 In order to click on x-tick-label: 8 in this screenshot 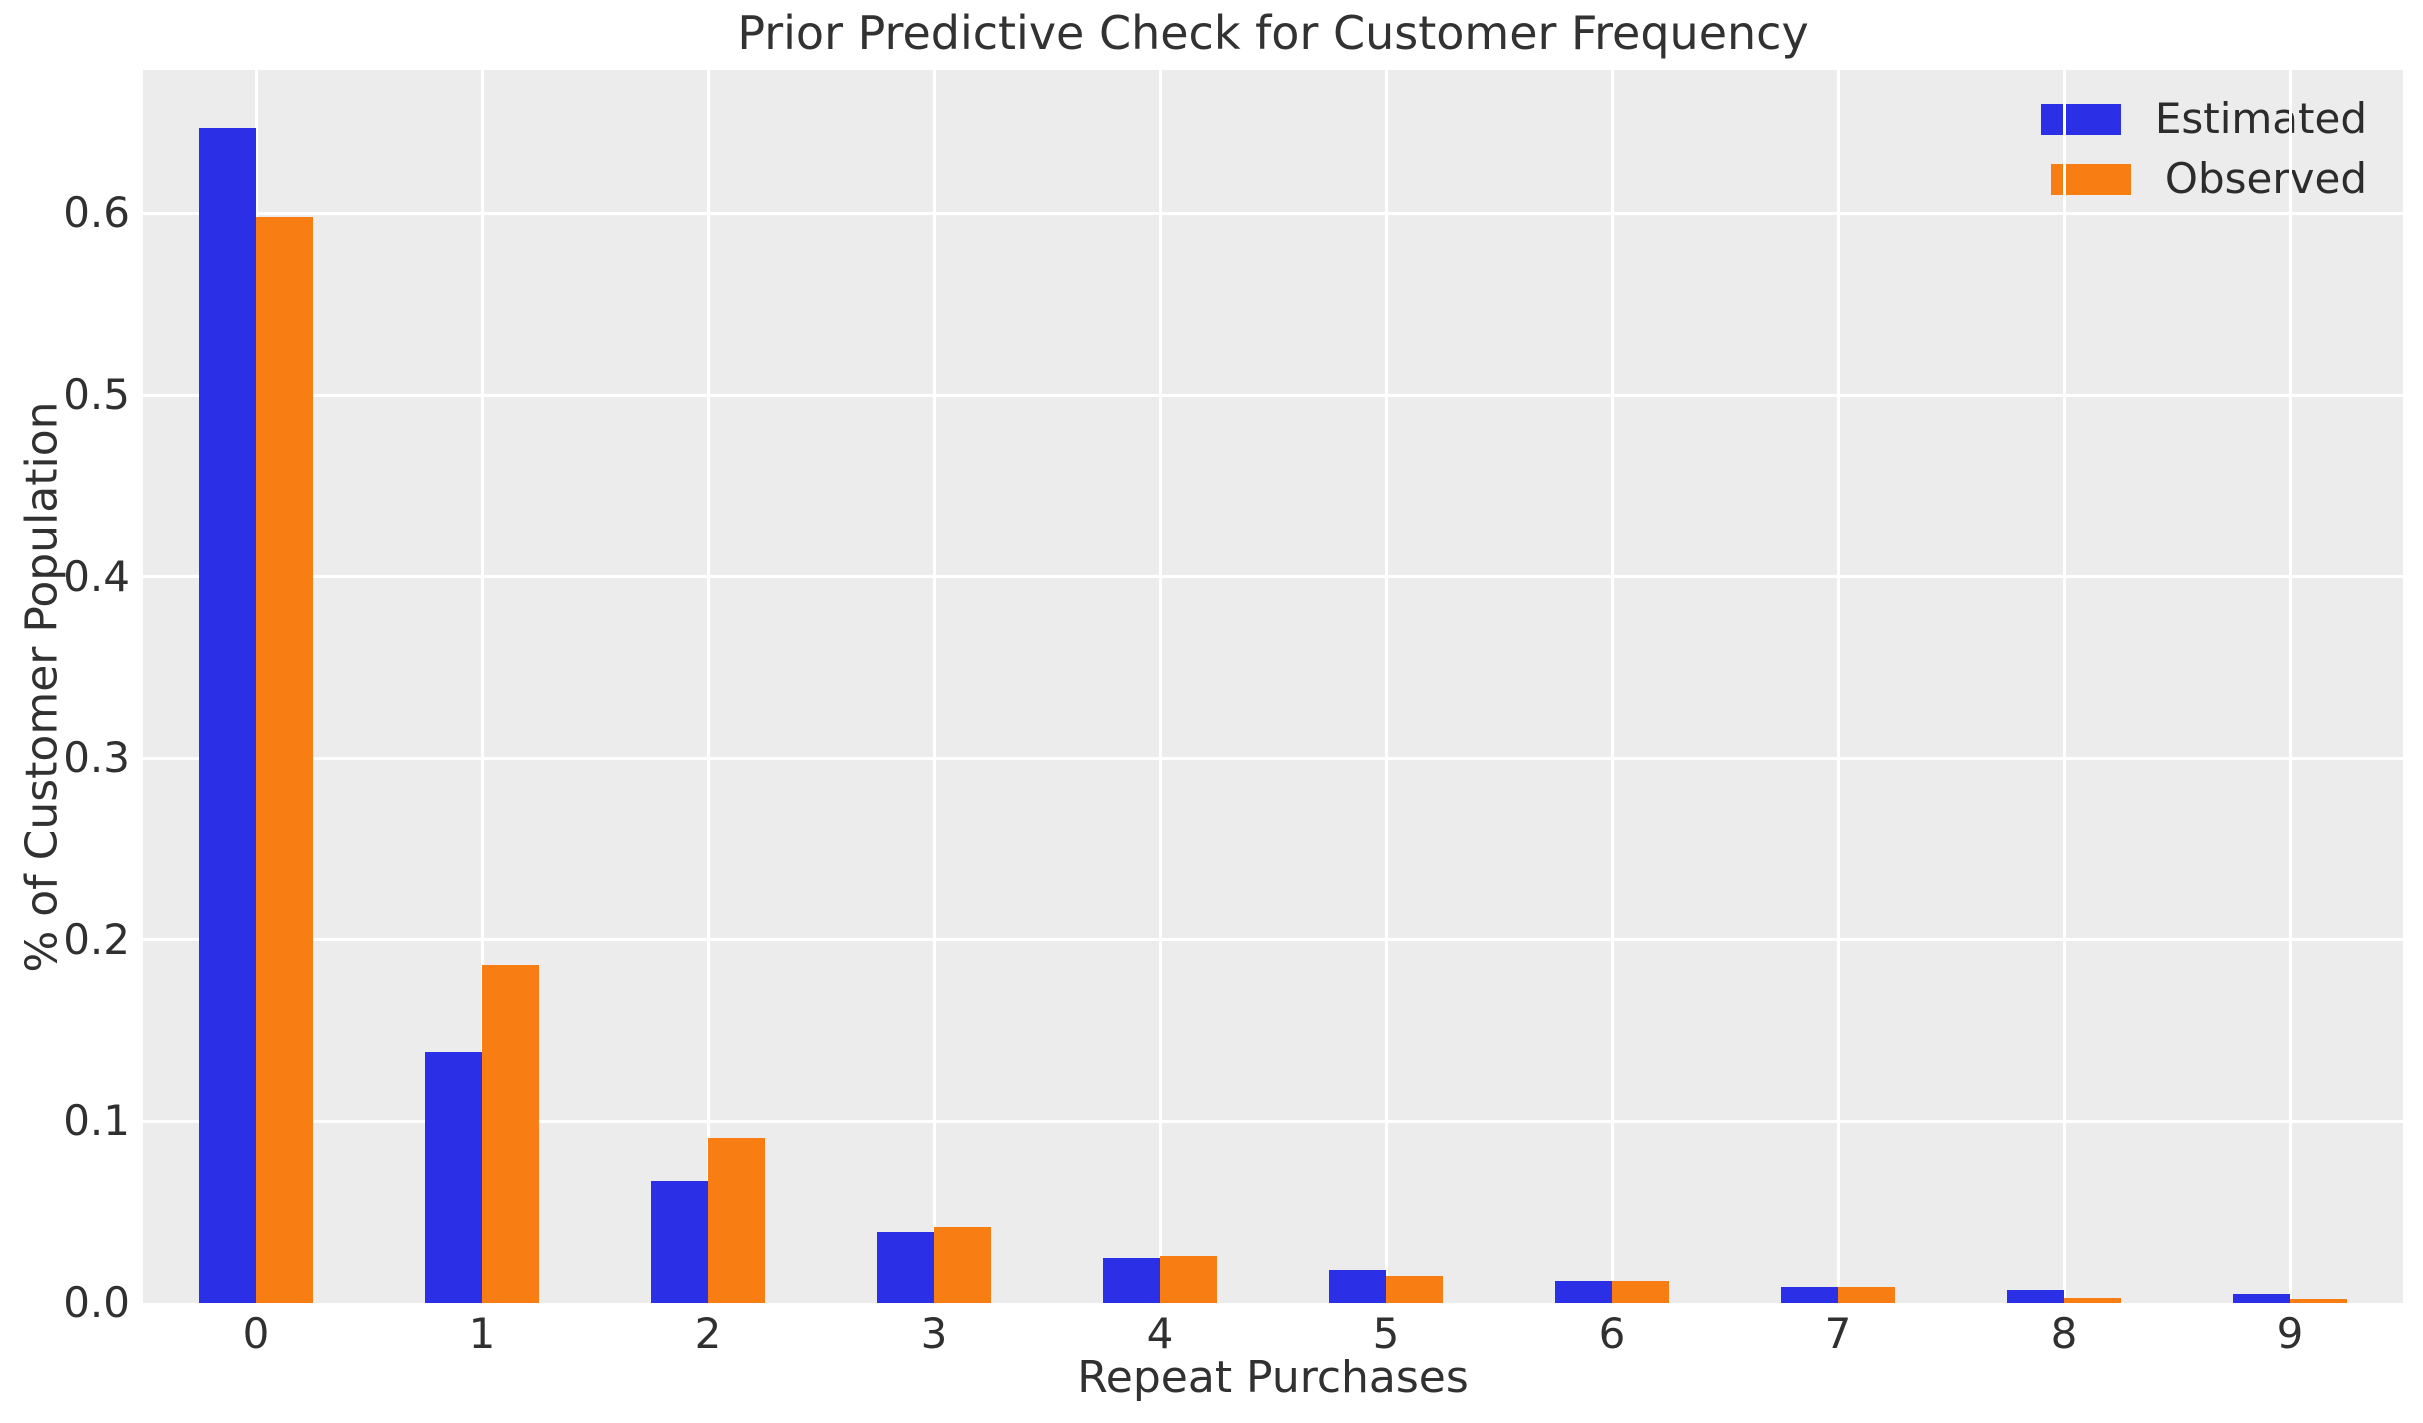, I will do `click(2064, 1333)`.